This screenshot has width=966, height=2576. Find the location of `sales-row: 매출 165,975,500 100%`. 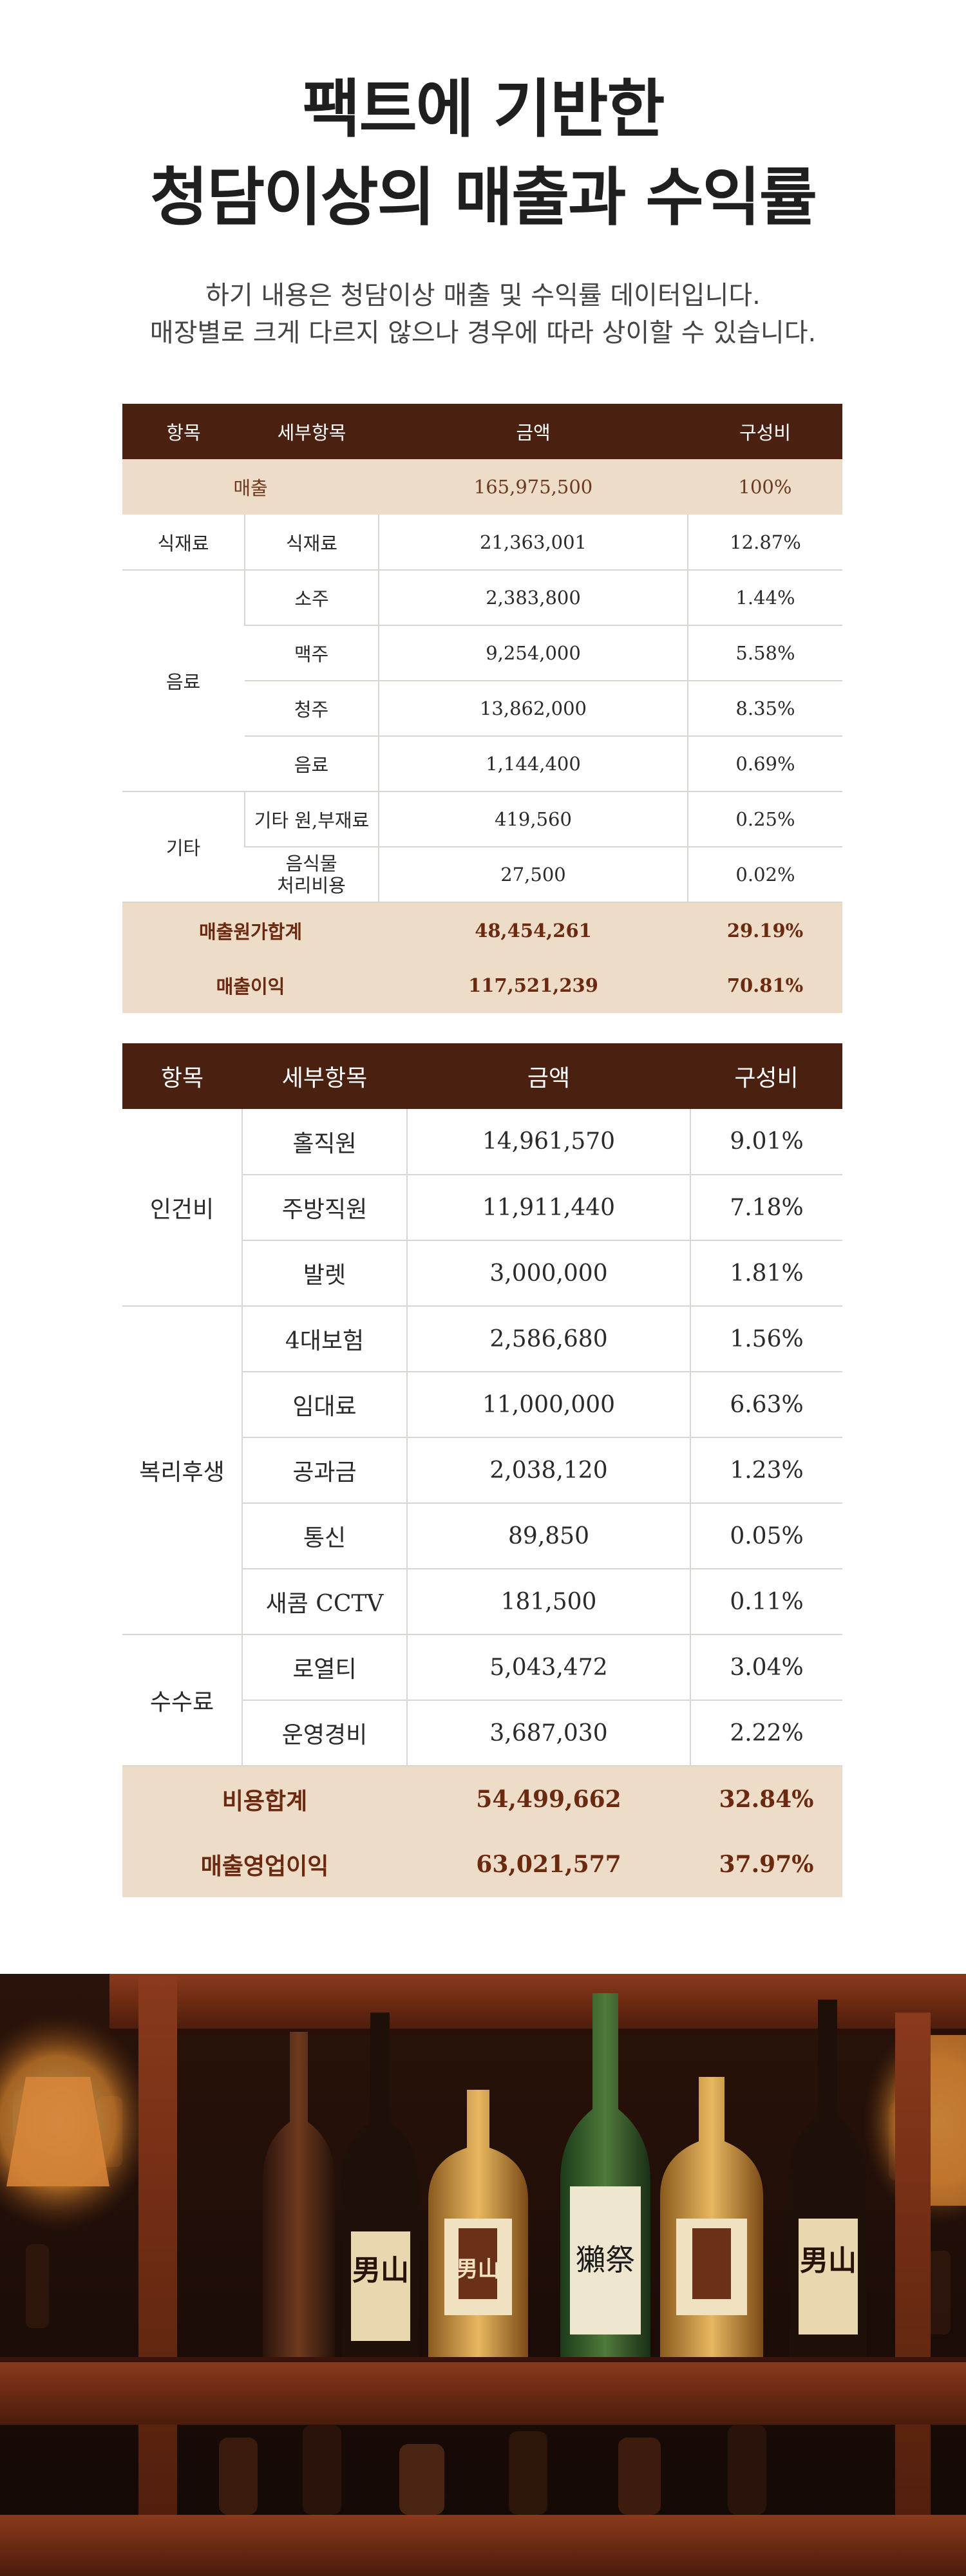

sales-row: 매출 165,975,500 100% is located at coordinates (482, 487).